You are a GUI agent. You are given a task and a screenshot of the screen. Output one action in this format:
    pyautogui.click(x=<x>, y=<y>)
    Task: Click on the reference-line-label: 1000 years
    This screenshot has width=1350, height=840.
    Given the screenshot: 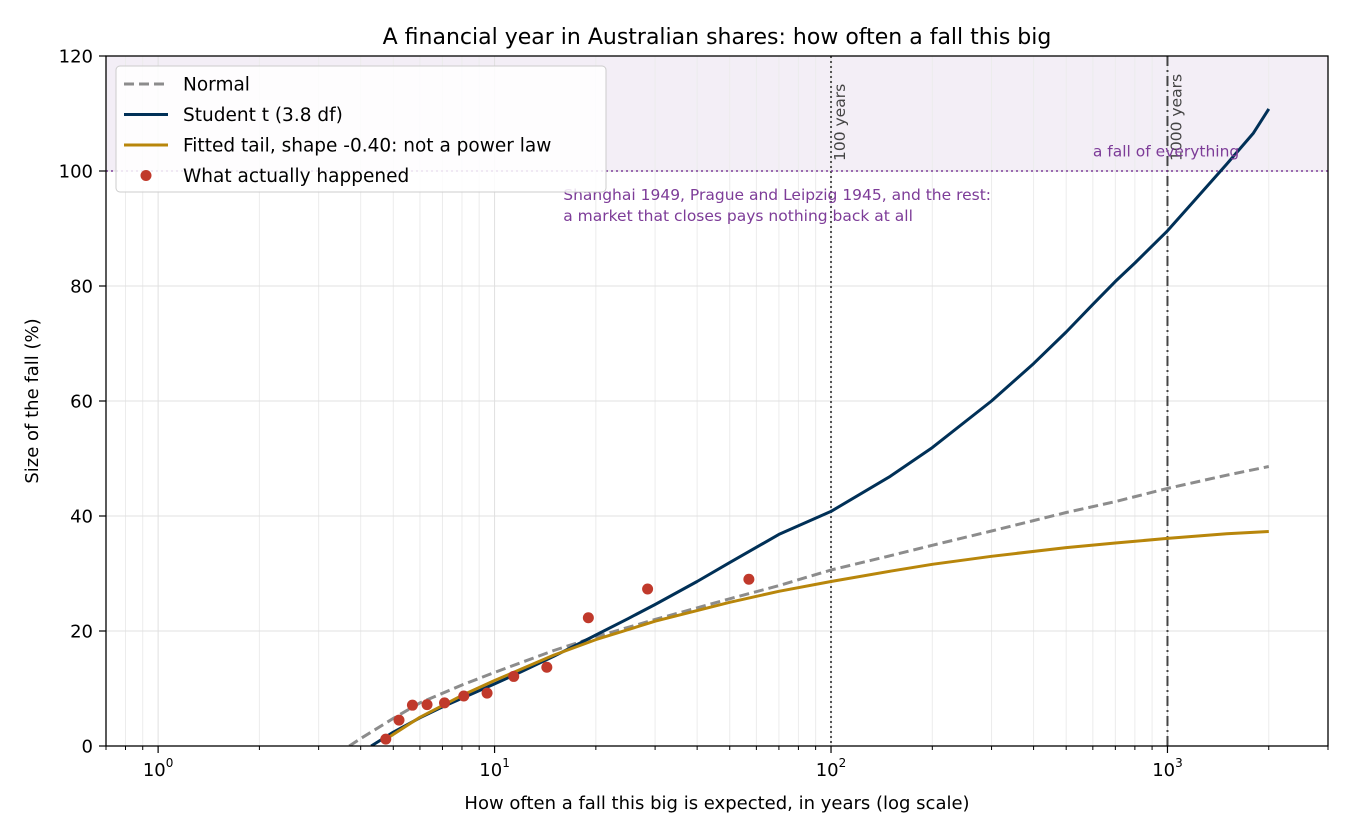 What is the action you would take?
    pyautogui.click(x=1176, y=117)
    